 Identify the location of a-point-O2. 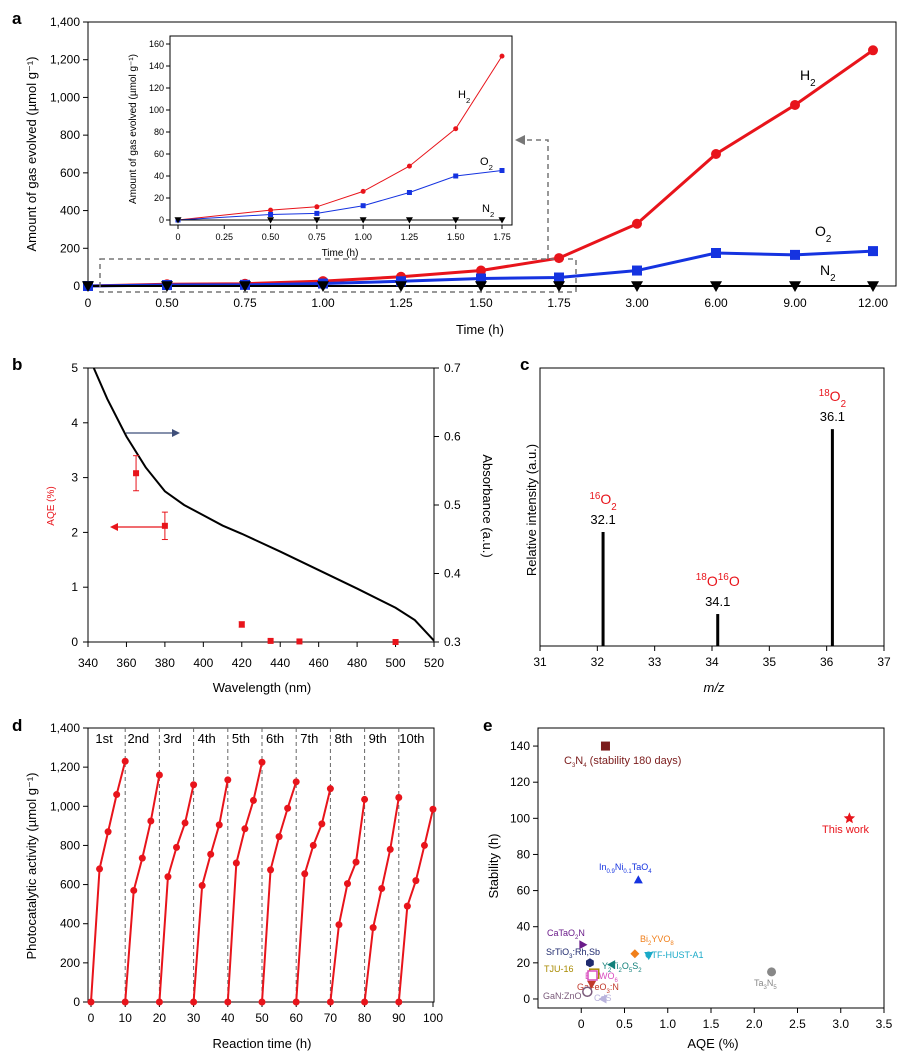
(716, 253).